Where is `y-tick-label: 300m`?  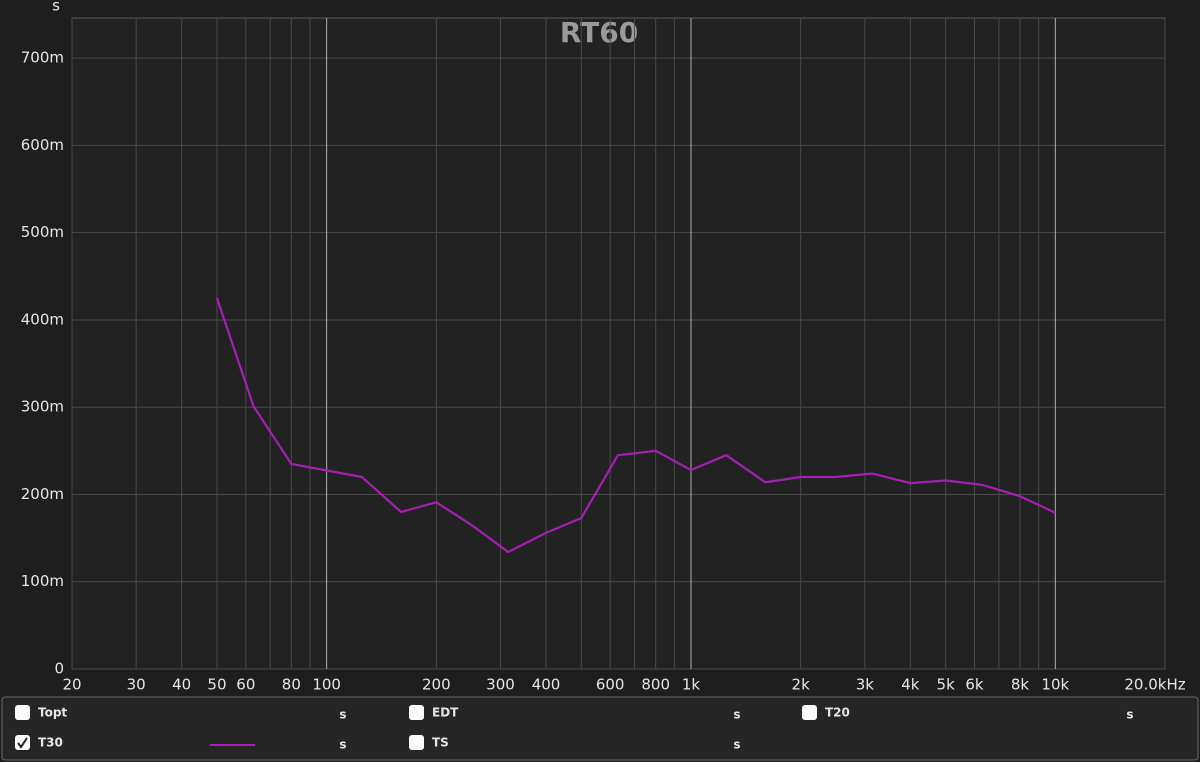 y-tick-label: 300m is located at coordinates (42, 407).